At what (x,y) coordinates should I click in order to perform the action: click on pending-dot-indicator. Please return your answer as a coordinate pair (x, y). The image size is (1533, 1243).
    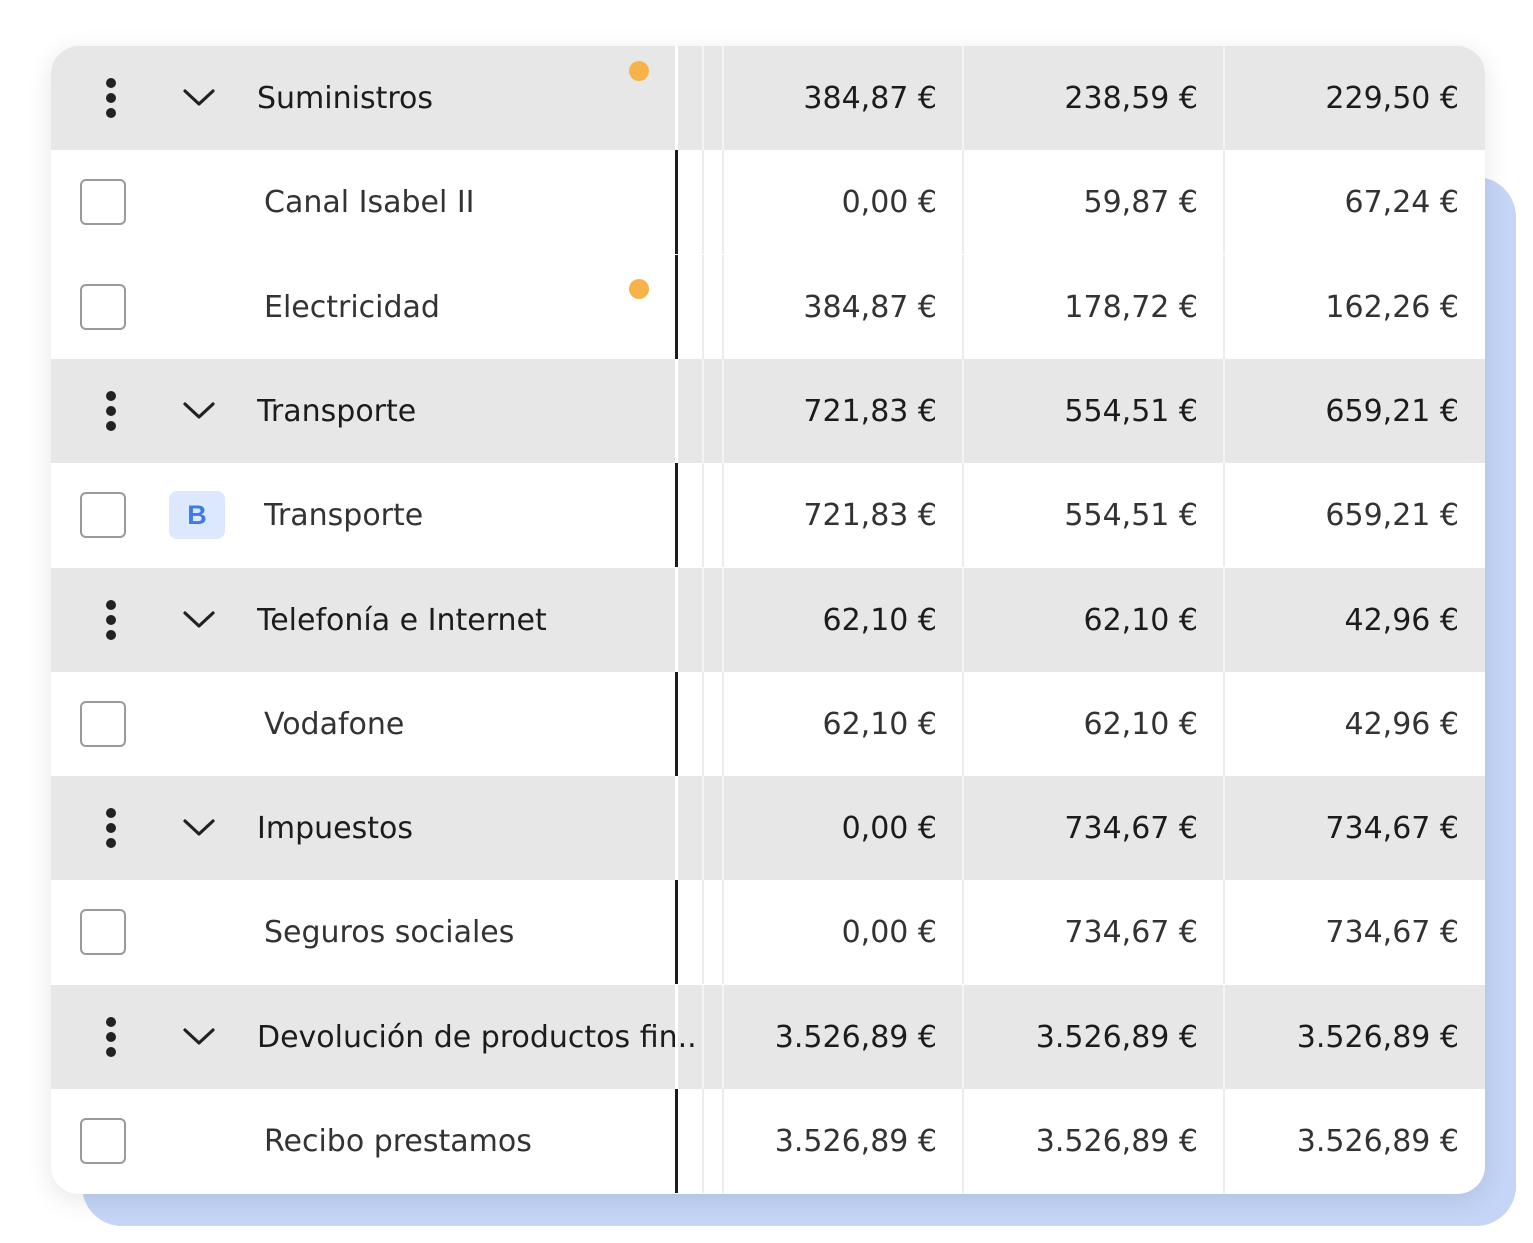
    Looking at the image, I should click on (639, 289).